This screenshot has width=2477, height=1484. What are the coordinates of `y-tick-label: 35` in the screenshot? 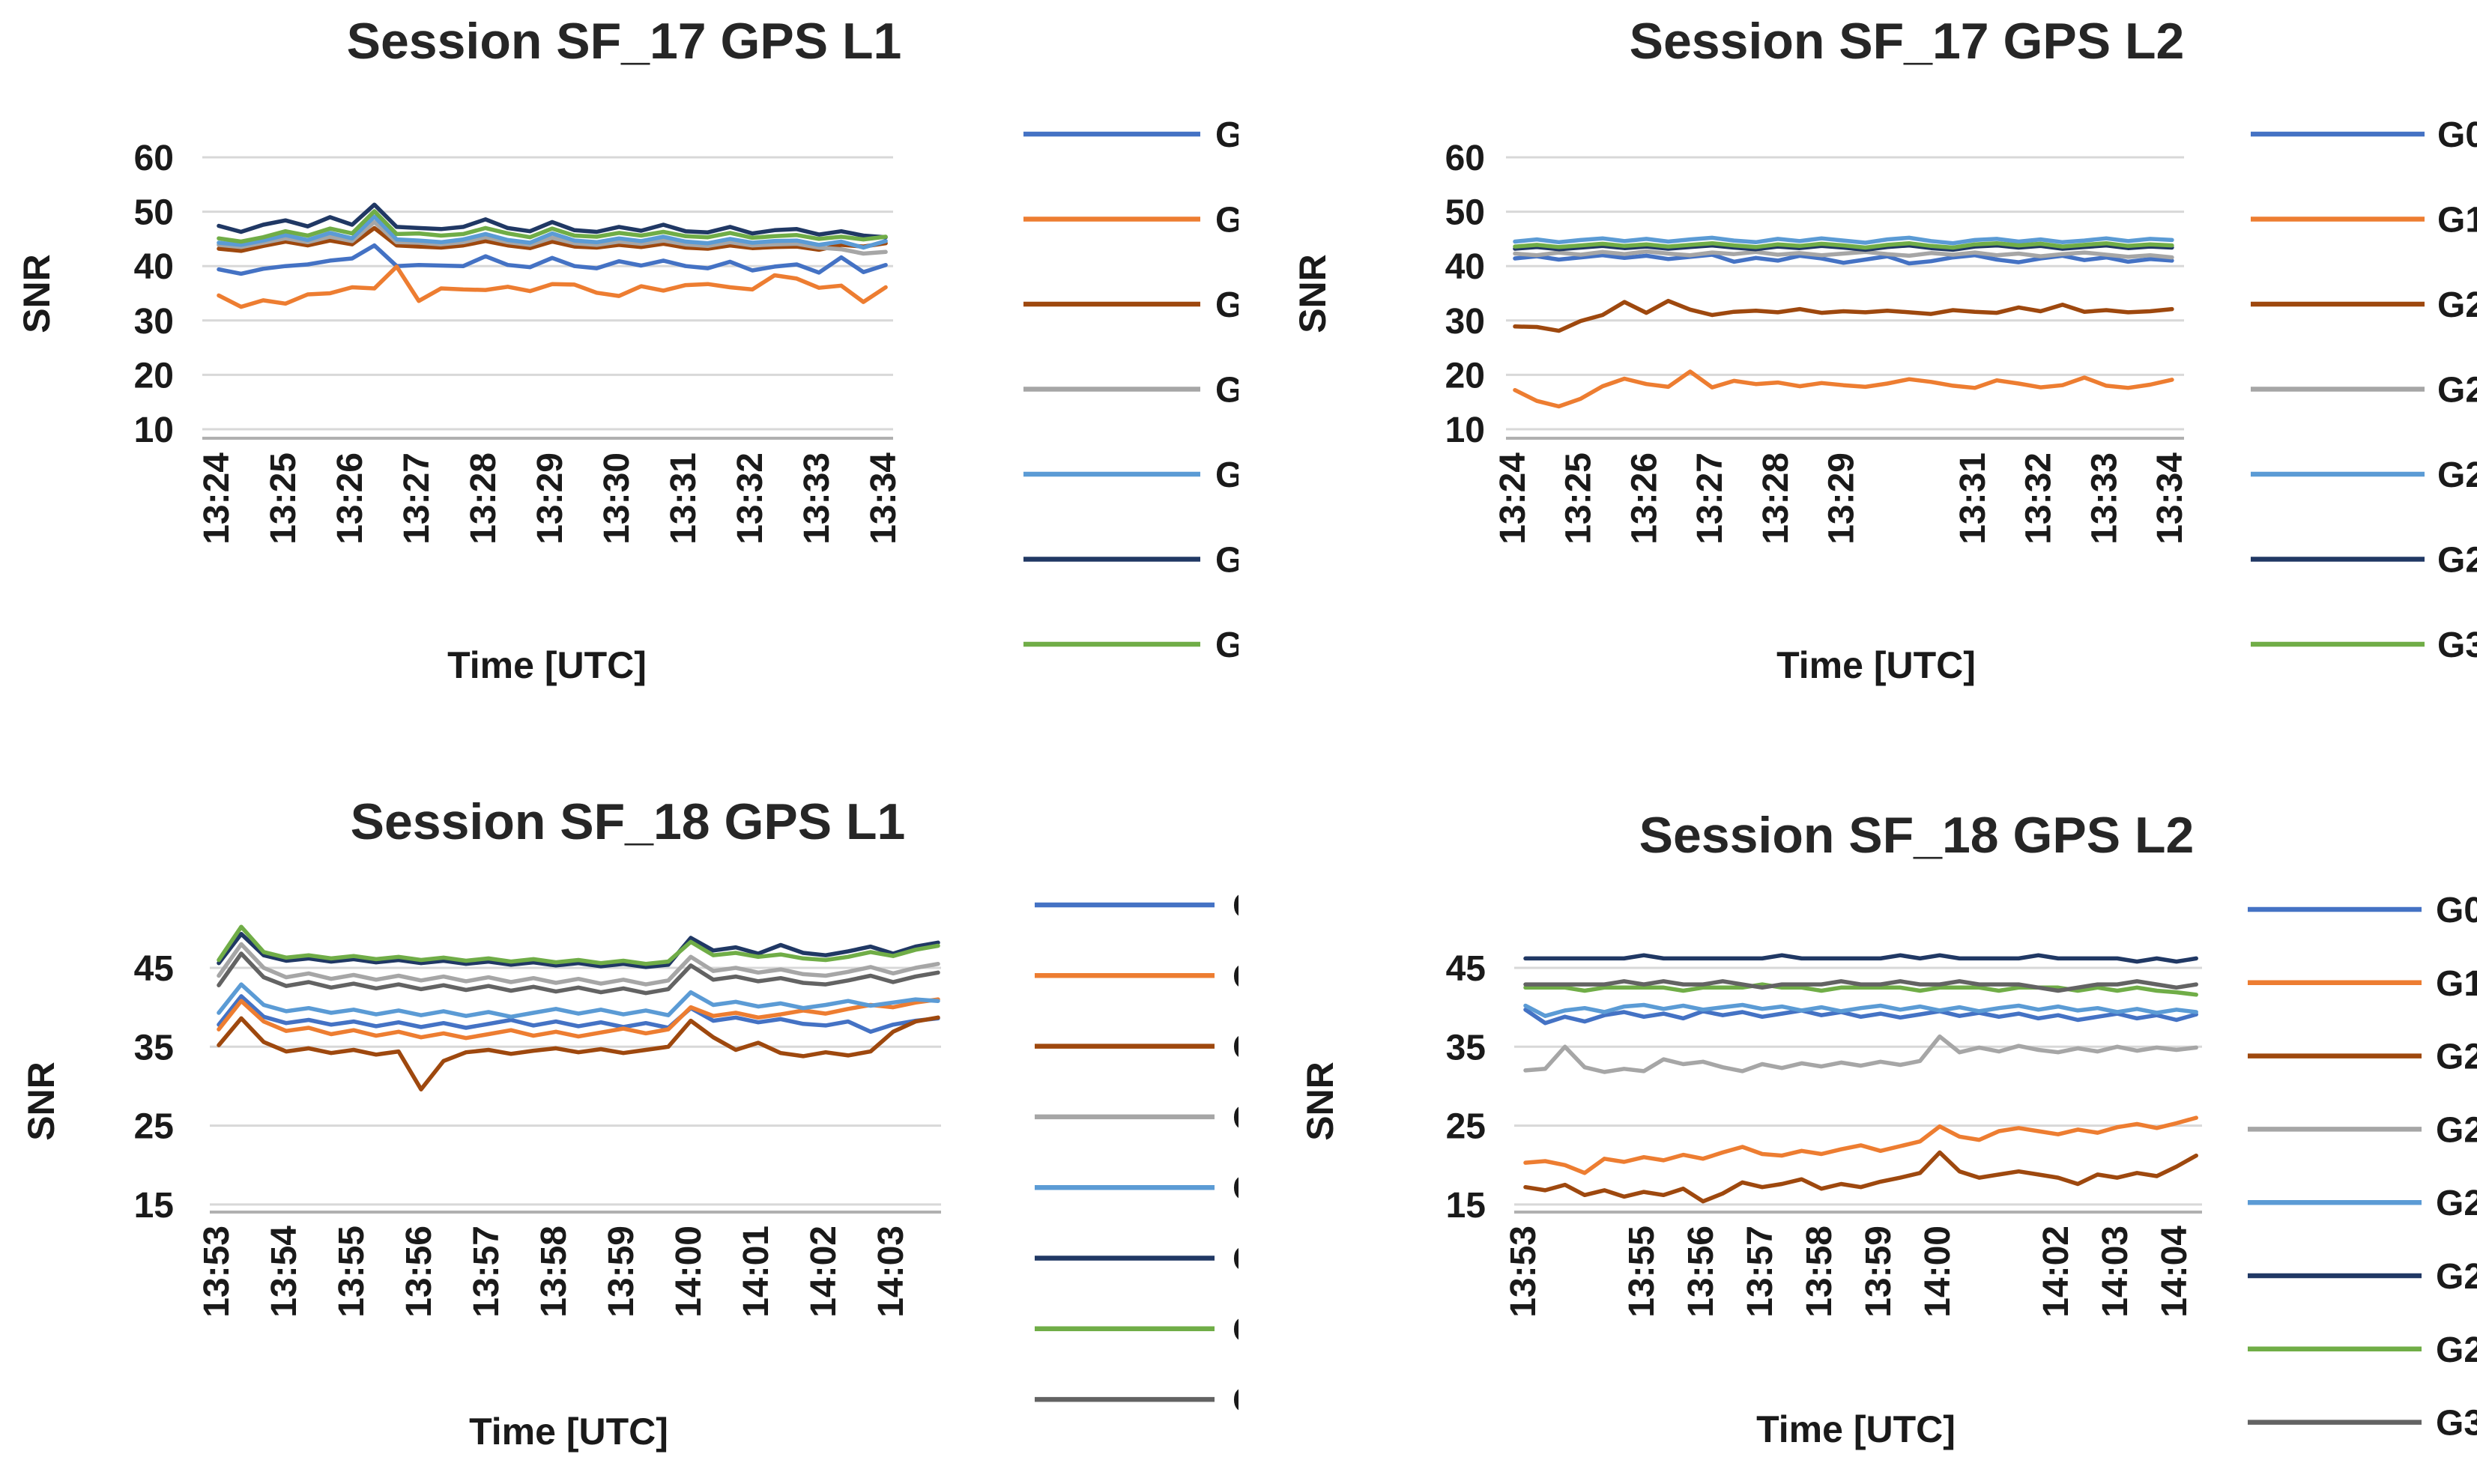 It's located at (154, 1047).